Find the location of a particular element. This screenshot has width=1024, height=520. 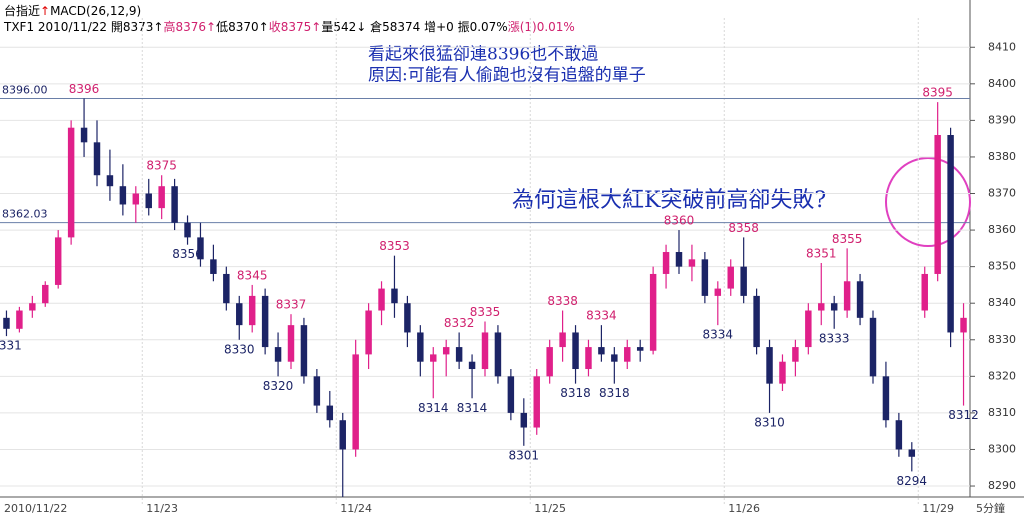

reference-label: 8396.00 is located at coordinates (25, 89).